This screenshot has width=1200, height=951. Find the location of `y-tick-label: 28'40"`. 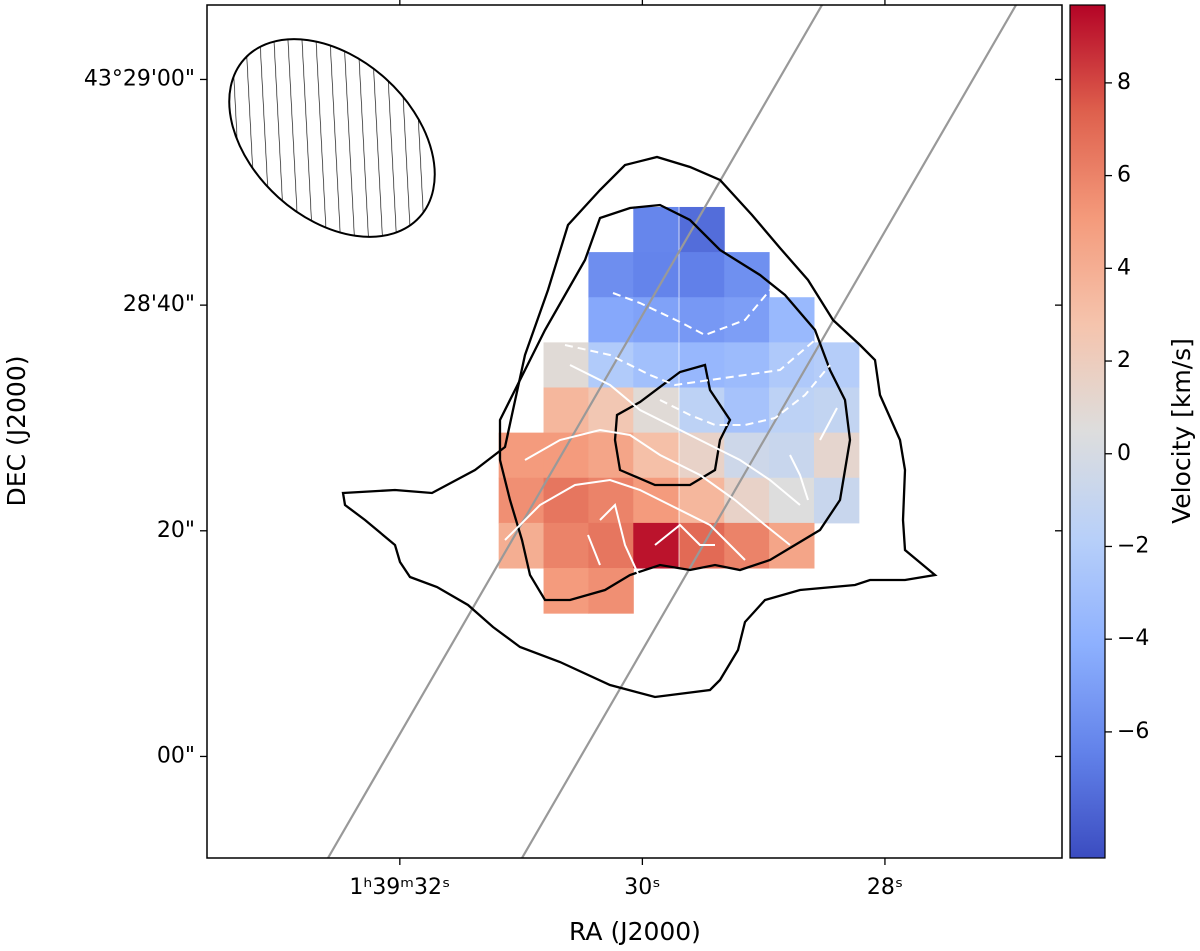

y-tick-label: 28'40" is located at coordinates (159, 304).